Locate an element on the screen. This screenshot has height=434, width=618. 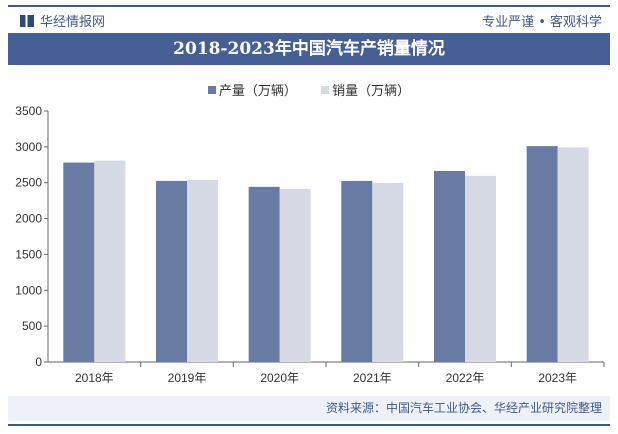
y-tick-label: 3000 is located at coordinates (28, 147).